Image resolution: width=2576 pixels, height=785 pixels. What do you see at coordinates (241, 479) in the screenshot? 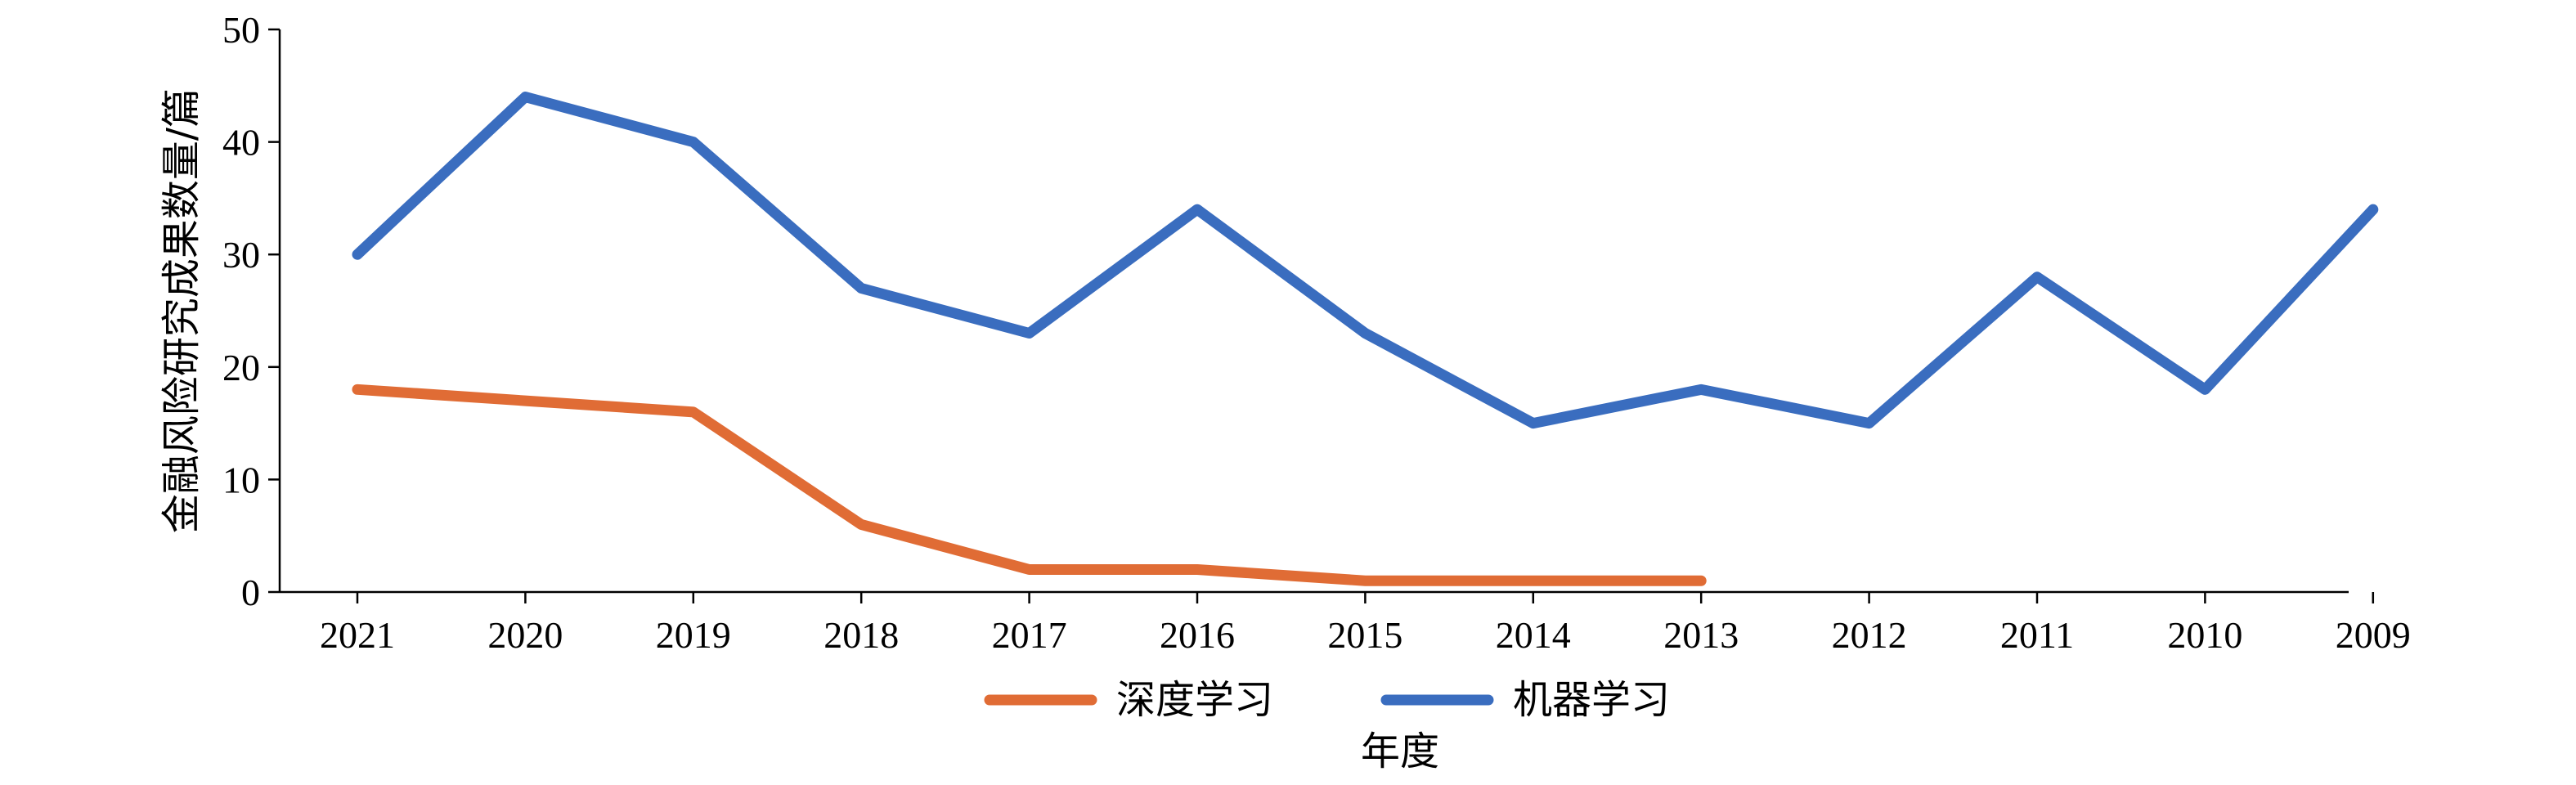
I see `y-tick-label: 10` at bounding box center [241, 479].